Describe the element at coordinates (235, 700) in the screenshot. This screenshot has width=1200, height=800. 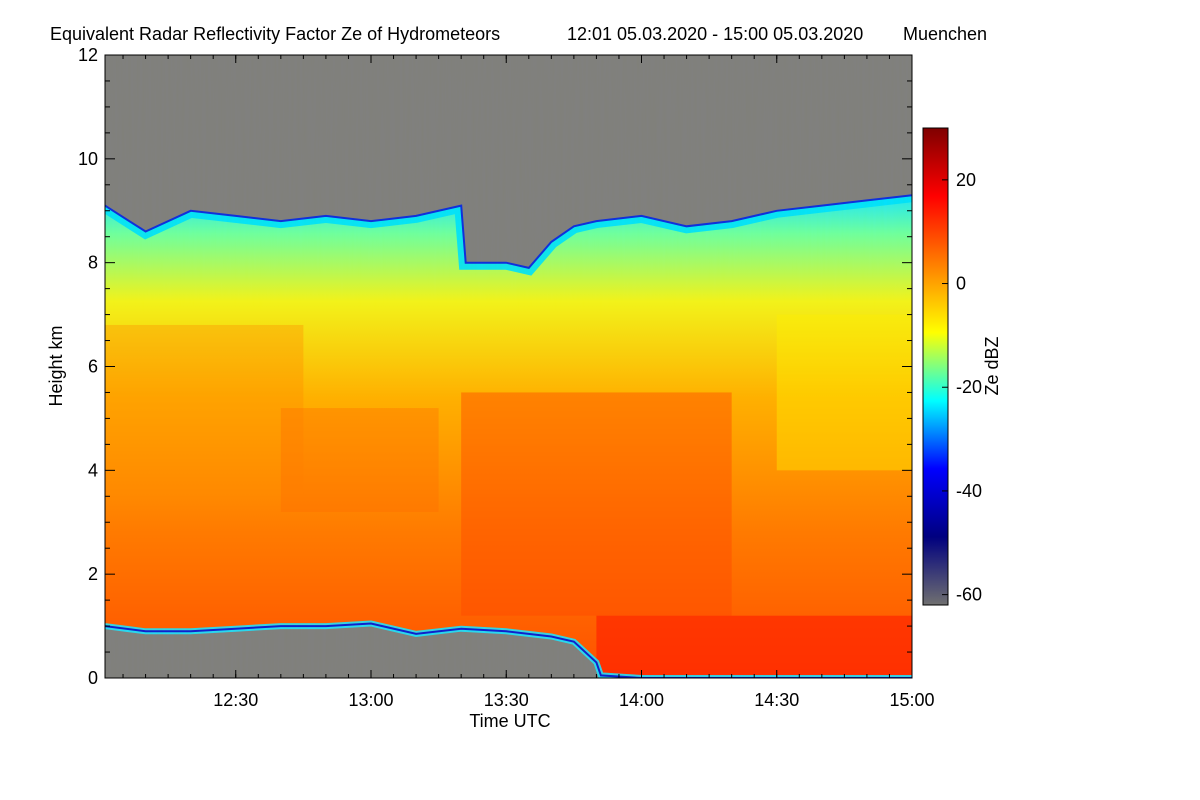
I see `x-tick-label: 12:30` at that location.